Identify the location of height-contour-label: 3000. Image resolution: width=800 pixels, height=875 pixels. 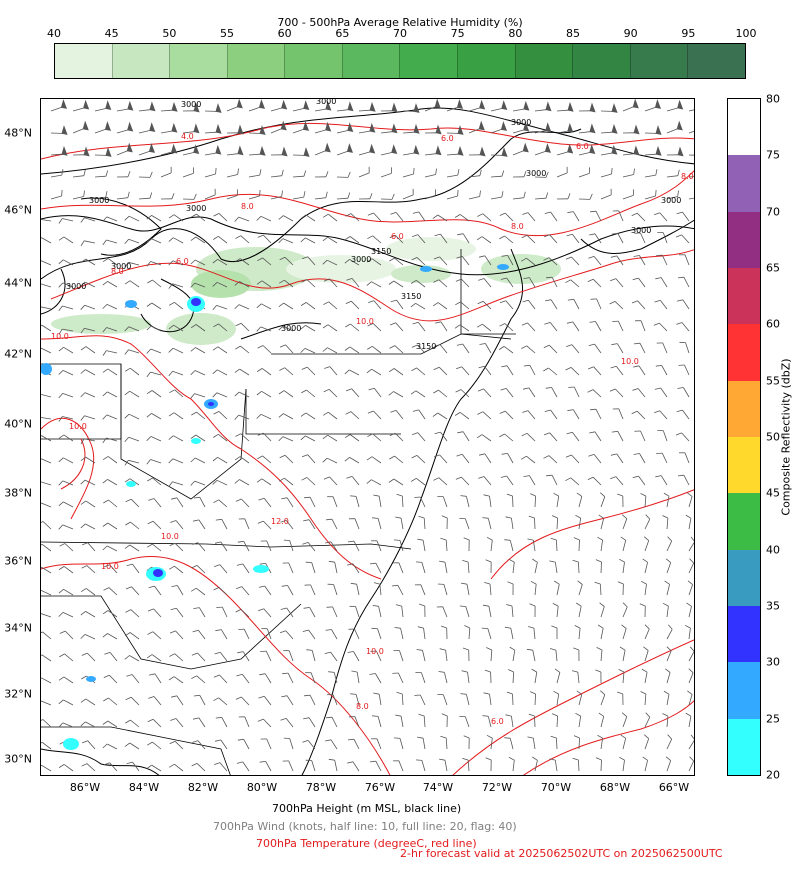
(671, 200).